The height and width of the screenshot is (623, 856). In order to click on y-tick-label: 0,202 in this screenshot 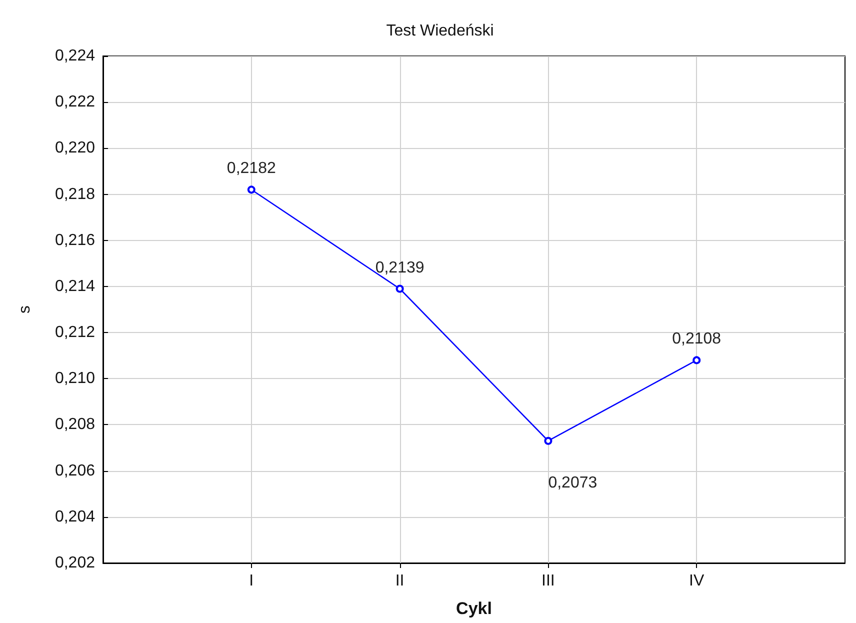, I will do `click(75, 563)`.